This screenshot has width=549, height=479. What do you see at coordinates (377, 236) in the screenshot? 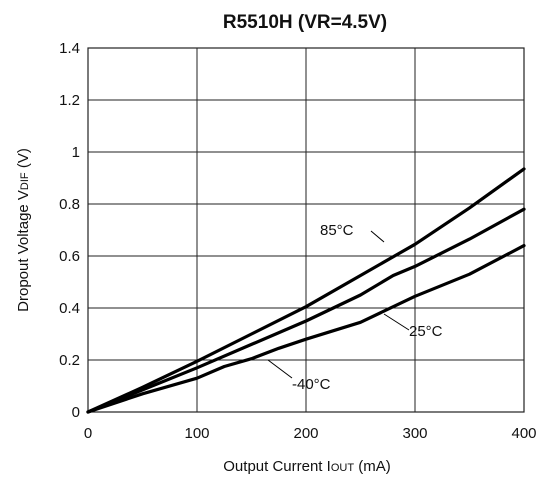
I see `leader-85c` at bounding box center [377, 236].